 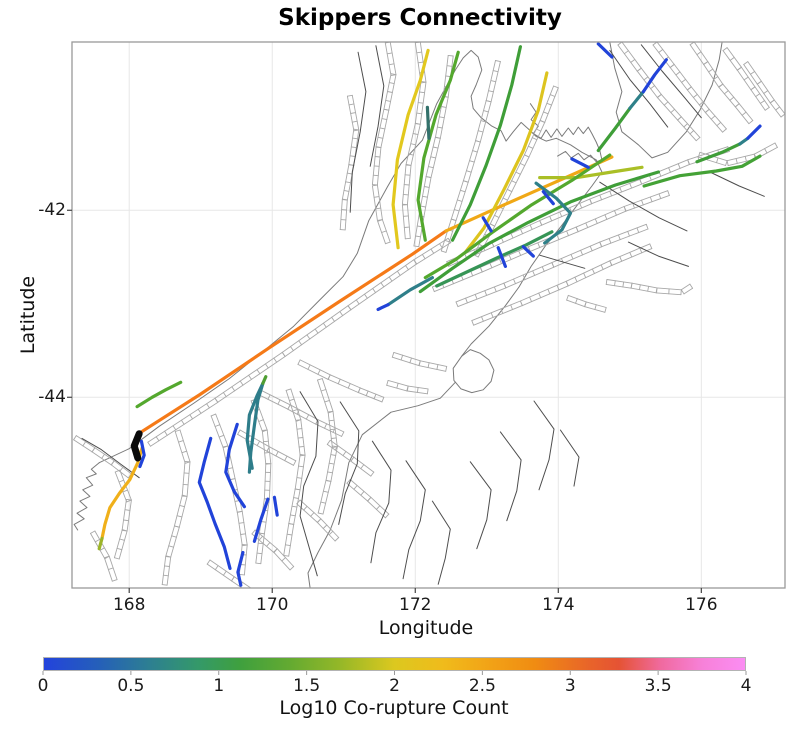 What do you see at coordinates (159, 394) in the screenshot?
I see `rupture-path-green-southwest` at bounding box center [159, 394].